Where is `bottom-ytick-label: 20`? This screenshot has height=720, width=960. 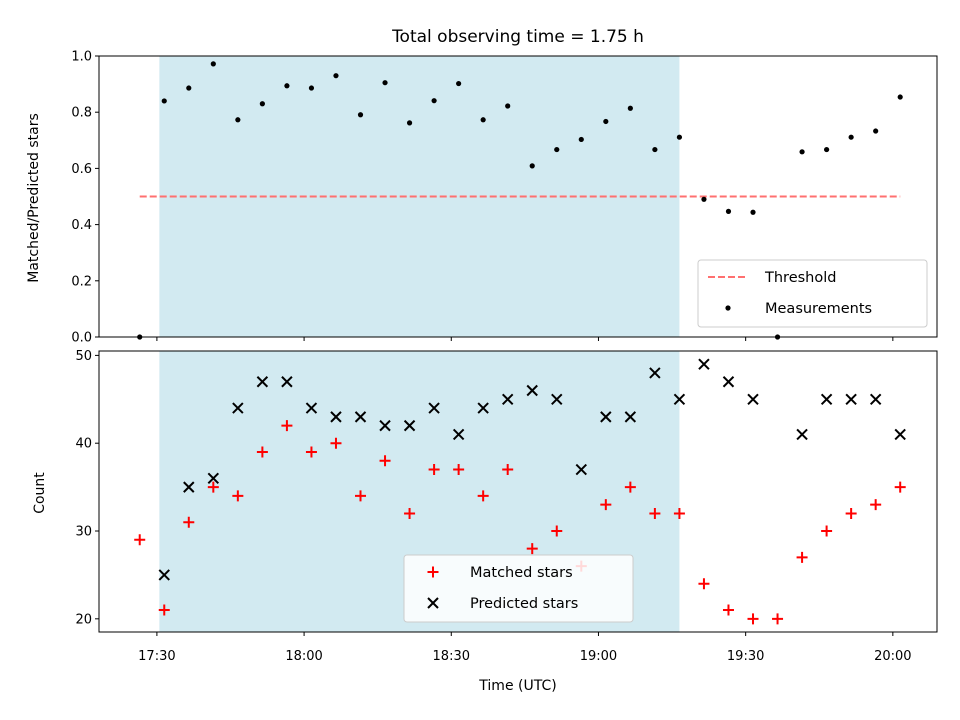 bottom-ytick-label: 20 is located at coordinates (83, 619).